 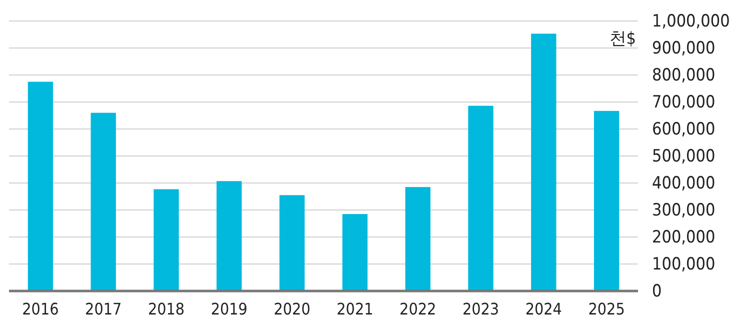 I want to click on x-tick-label: 2020, so click(x=292, y=308).